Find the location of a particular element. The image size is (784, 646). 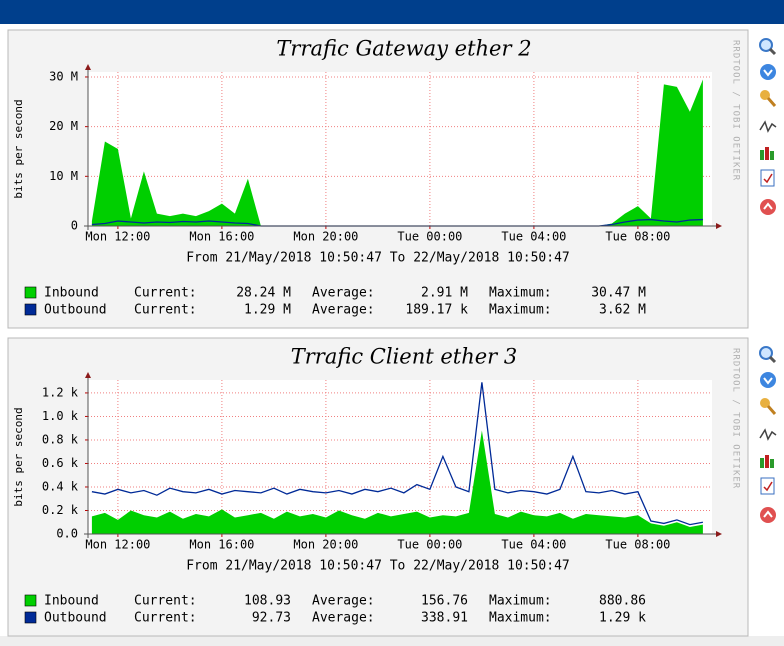

stat-value: 3.62 M is located at coordinates (622, 310).